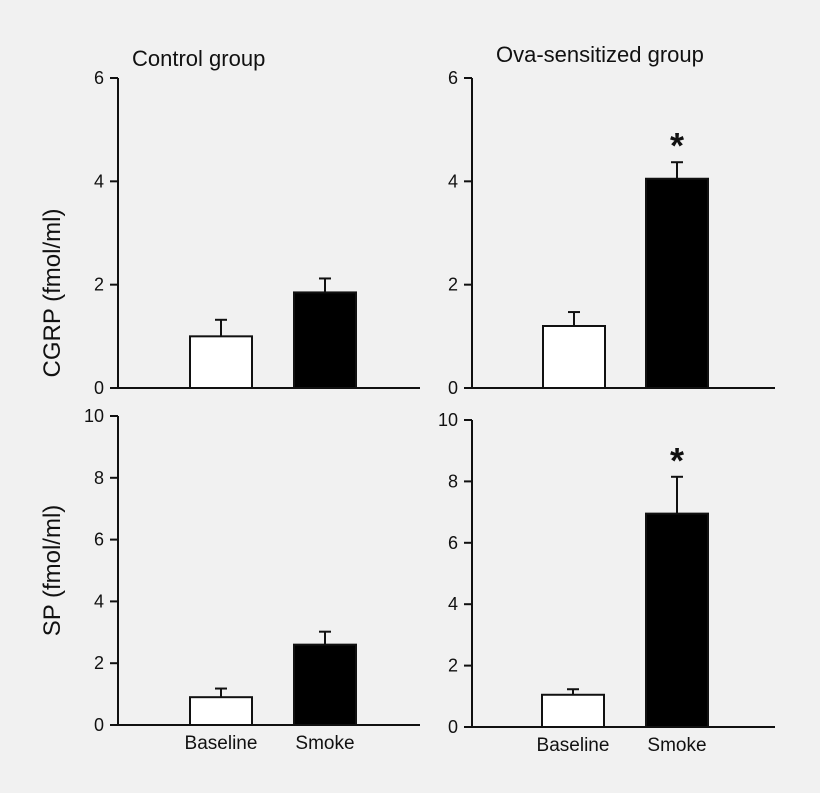 The width and height of the screenshot is (820, 793). Describe the element at coordinates (198, 58) in the screenshot. I see `panel-title: Control group` at that location.